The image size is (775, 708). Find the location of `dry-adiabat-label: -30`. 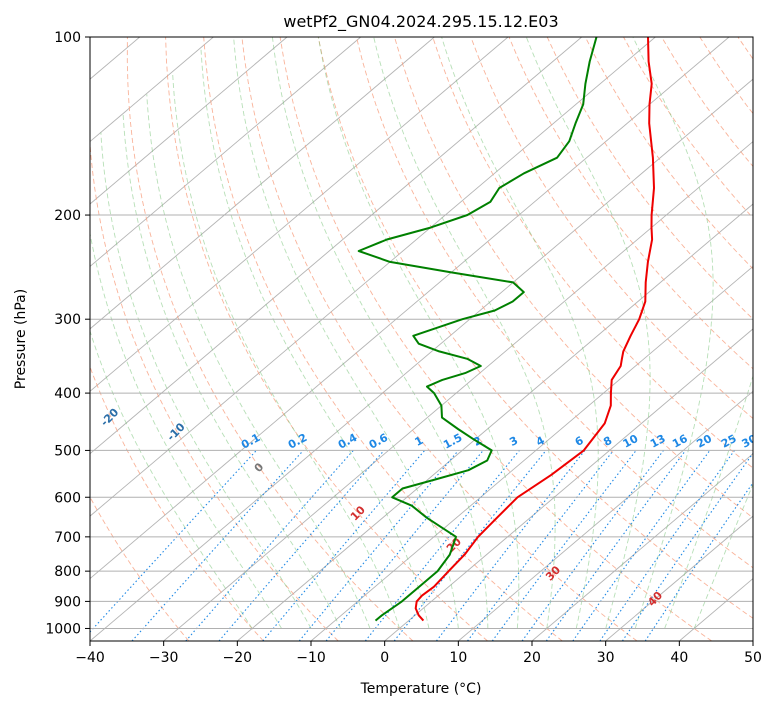

dry-adiabat-label: -30 is located at coordinates (41, 390).